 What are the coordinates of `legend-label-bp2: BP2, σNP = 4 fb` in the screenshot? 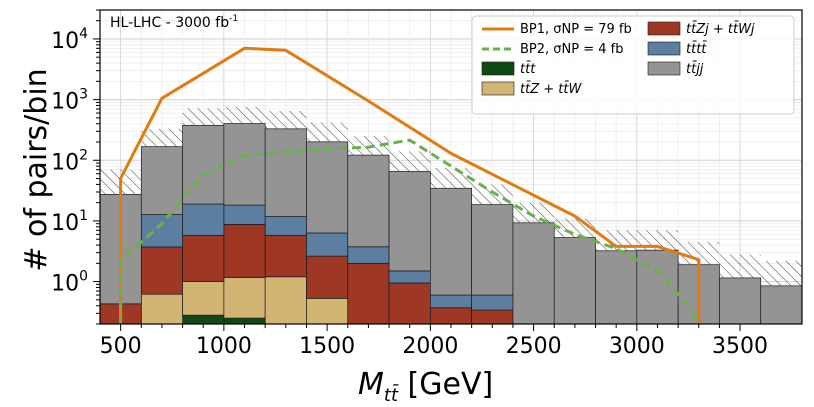 It's located at (572, 49).